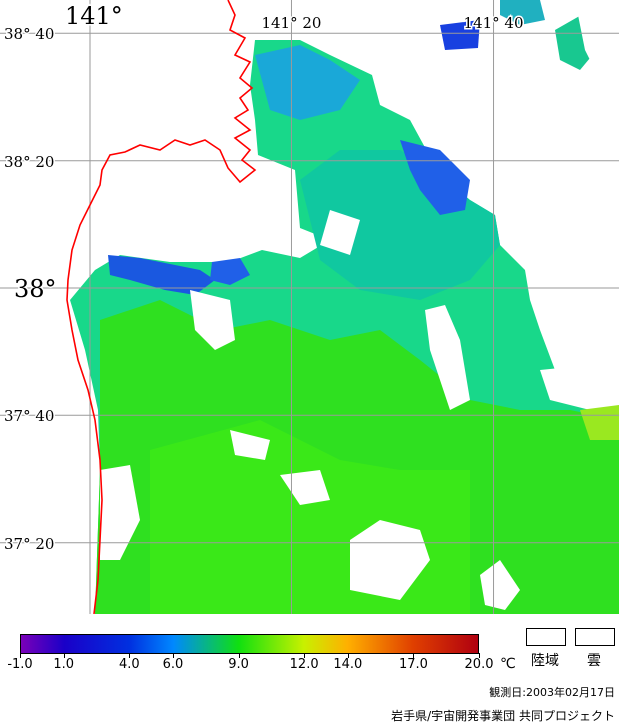 The width and height of the screenshot is (619, 725). What do you see at coordinates (173, 664) in the screenshot?
I see `color-scale-tick-label: 6.0` at bounding box center [173, 664].